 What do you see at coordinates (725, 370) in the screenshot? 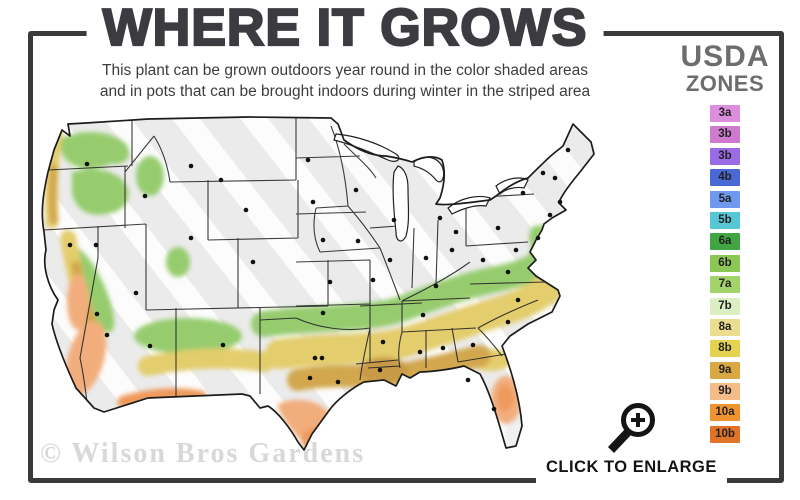
I see `zone-chip-9a: 9a` at bounding box center [725, 370].